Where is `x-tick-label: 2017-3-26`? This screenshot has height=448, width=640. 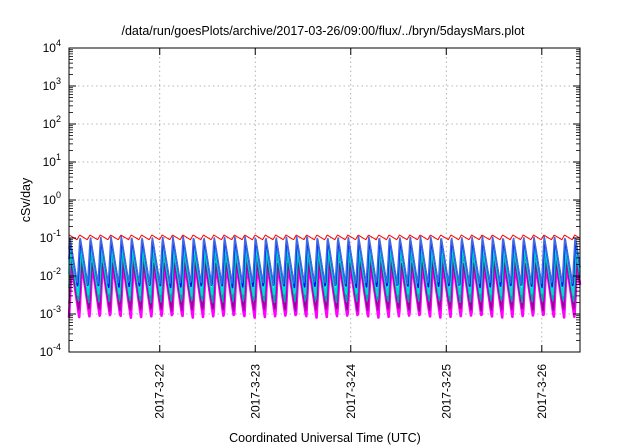
x-tick-label: 2017-3-26 is located at coordinates (542, 391).